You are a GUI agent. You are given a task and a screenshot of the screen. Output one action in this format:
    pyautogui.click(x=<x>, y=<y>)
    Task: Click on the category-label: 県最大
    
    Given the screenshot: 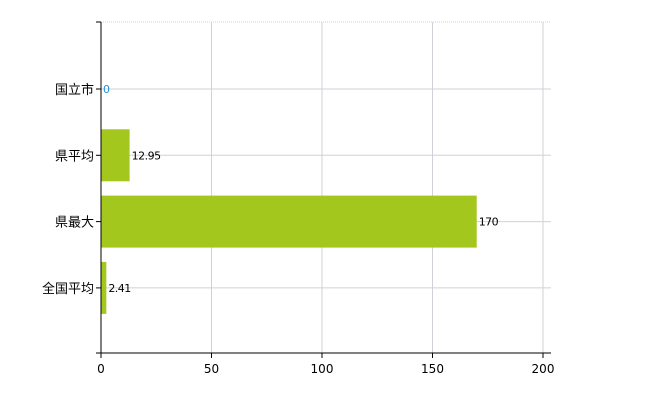 What is the action you would take?
    pyautogui.click(x=74, y=223)
    